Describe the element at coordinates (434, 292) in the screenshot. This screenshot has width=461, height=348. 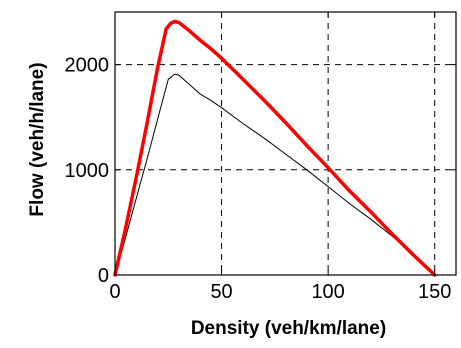
I see `x-tick-label: 150` at that location.